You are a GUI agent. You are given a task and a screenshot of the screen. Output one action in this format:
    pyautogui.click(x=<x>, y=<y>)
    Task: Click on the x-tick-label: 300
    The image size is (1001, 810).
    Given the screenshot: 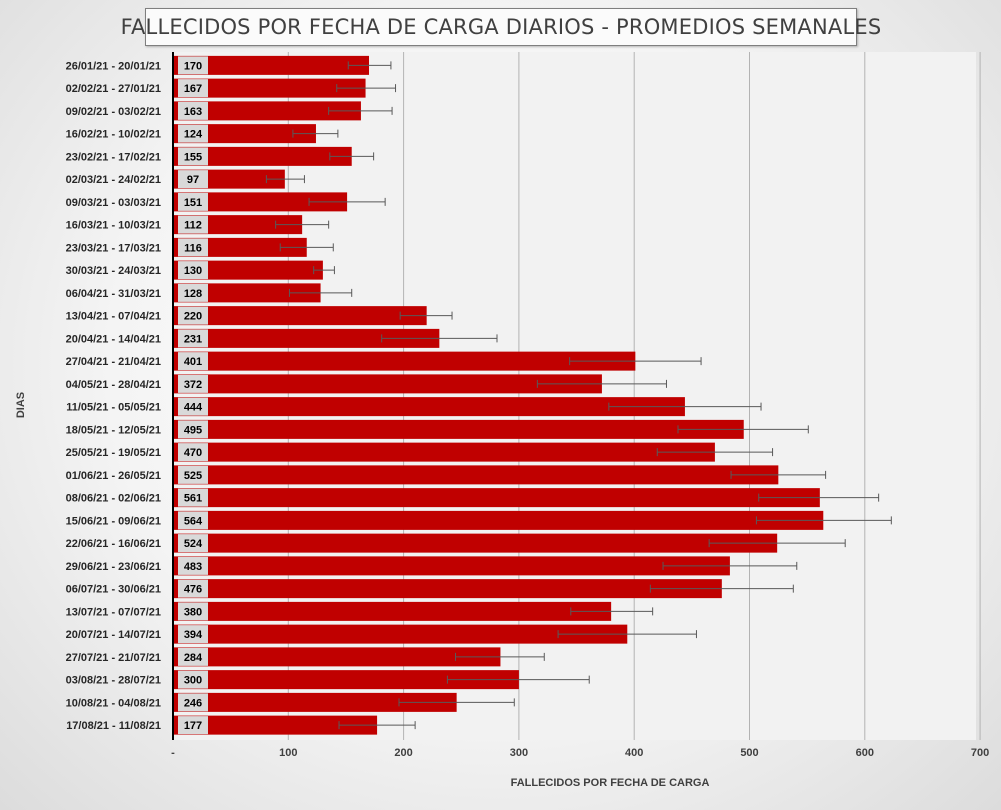 What is the action you would take?
    pyautogui.click(x=519, y=753)
    